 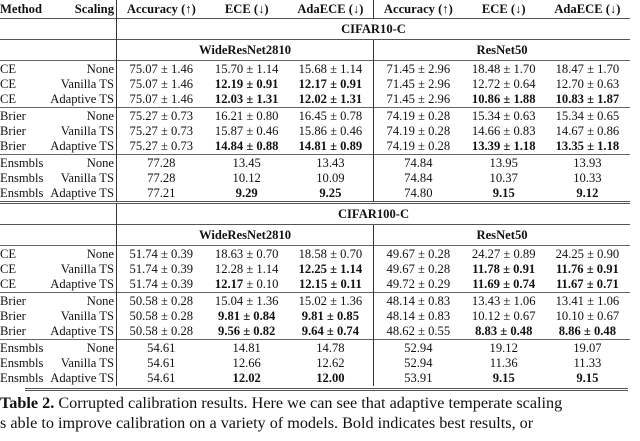 I want to click on value-cell: 12.15 ± 0.11, so click(x=330, y=284).